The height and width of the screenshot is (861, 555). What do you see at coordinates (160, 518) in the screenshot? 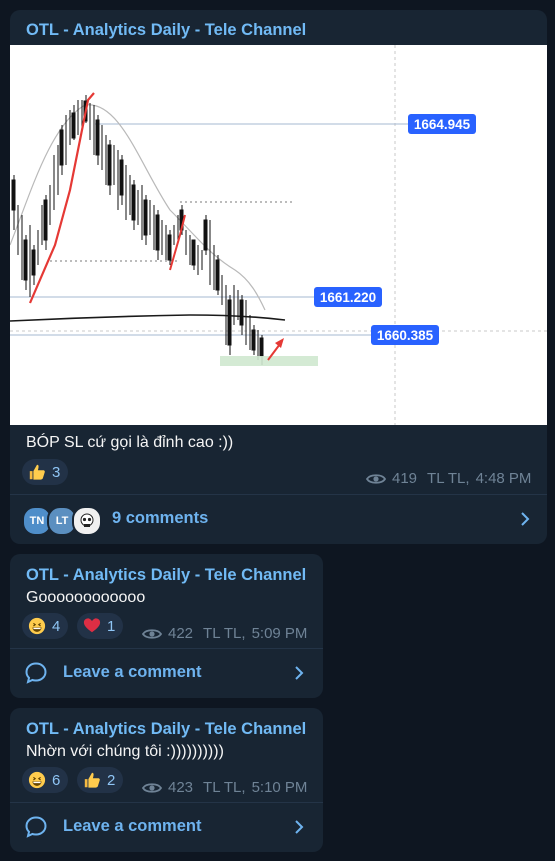
I see `comments-count-label: 9 comments` at bounding box center [160, 518].